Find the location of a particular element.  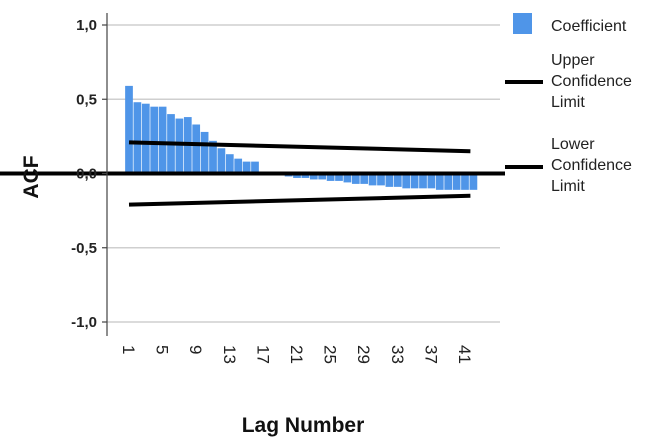

x-tick-label-25: 25 is located at coordinates (330, 354).